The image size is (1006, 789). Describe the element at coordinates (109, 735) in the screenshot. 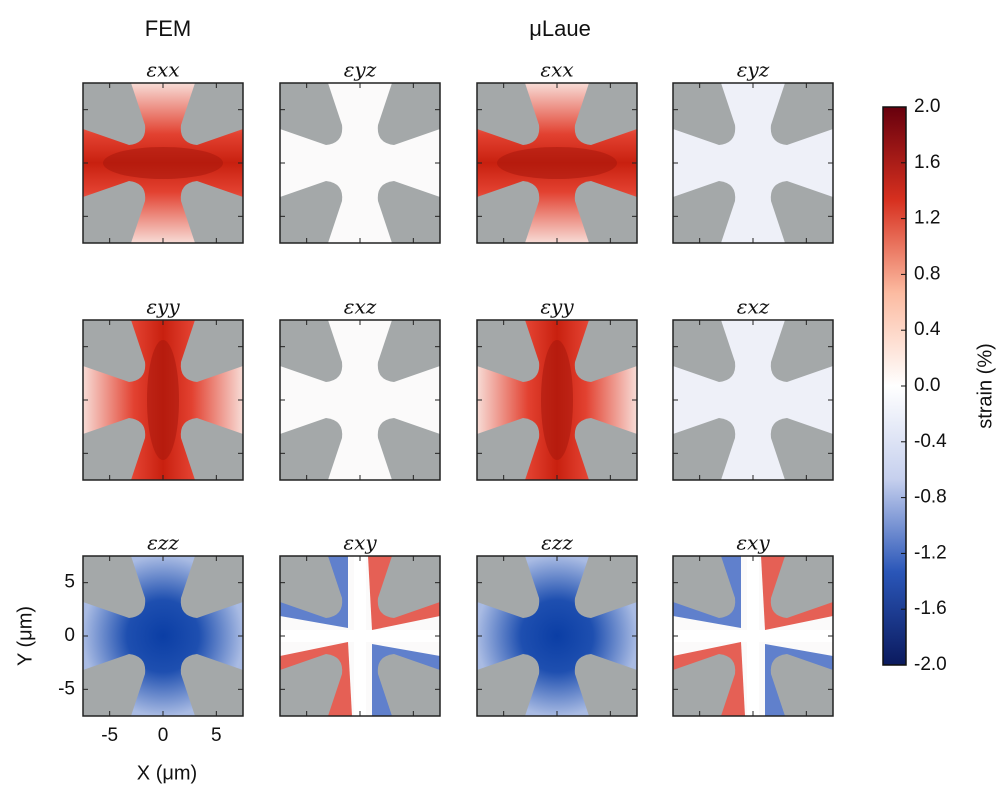

I see `x-tick-label: -5` at that location.